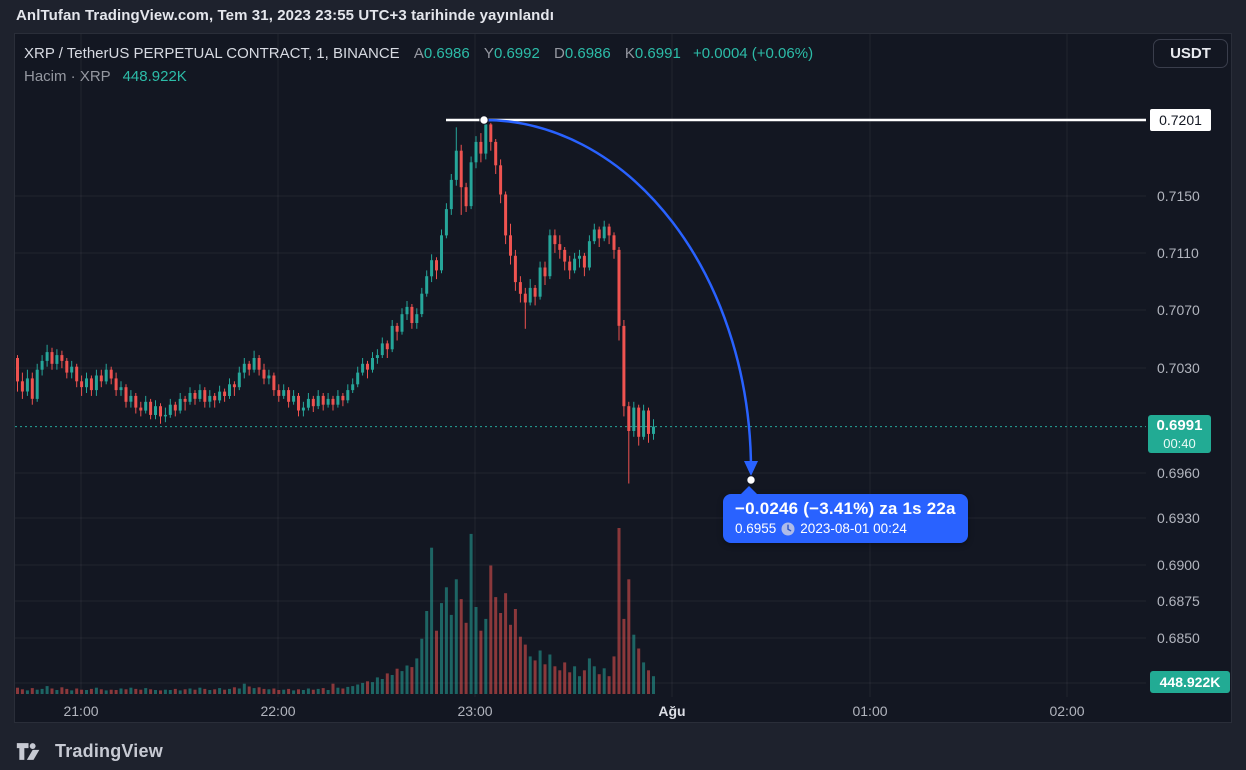 The image size is (1246, 770). I want to click on price-axis-label: 0.7150, so click(1178, 196).